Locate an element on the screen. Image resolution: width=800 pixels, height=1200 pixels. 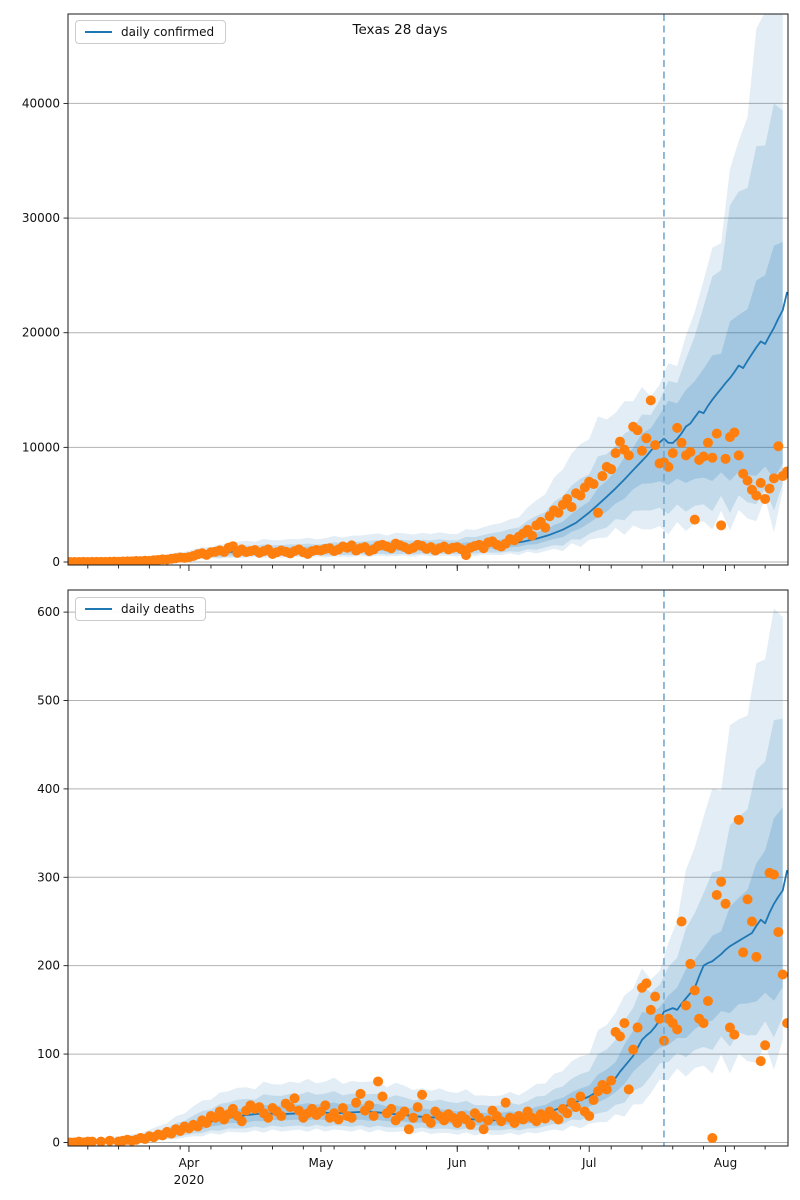
y-tick-label: 10000 is located at coordinates (41, 447).